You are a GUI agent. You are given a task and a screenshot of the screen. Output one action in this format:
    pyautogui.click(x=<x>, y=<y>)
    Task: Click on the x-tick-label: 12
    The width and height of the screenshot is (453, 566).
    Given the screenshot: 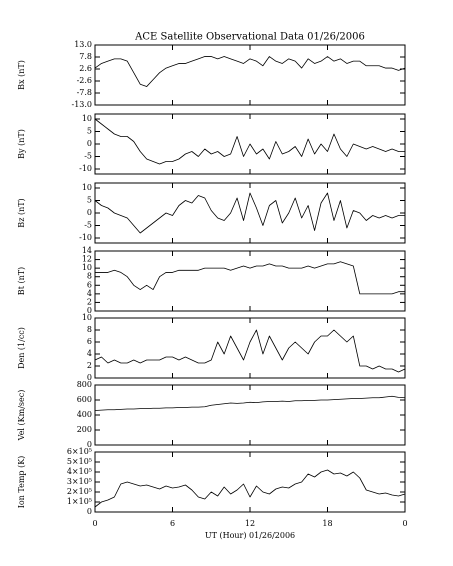 What is the action you would take?
    pyautogui.click(x=250, y=523)
    